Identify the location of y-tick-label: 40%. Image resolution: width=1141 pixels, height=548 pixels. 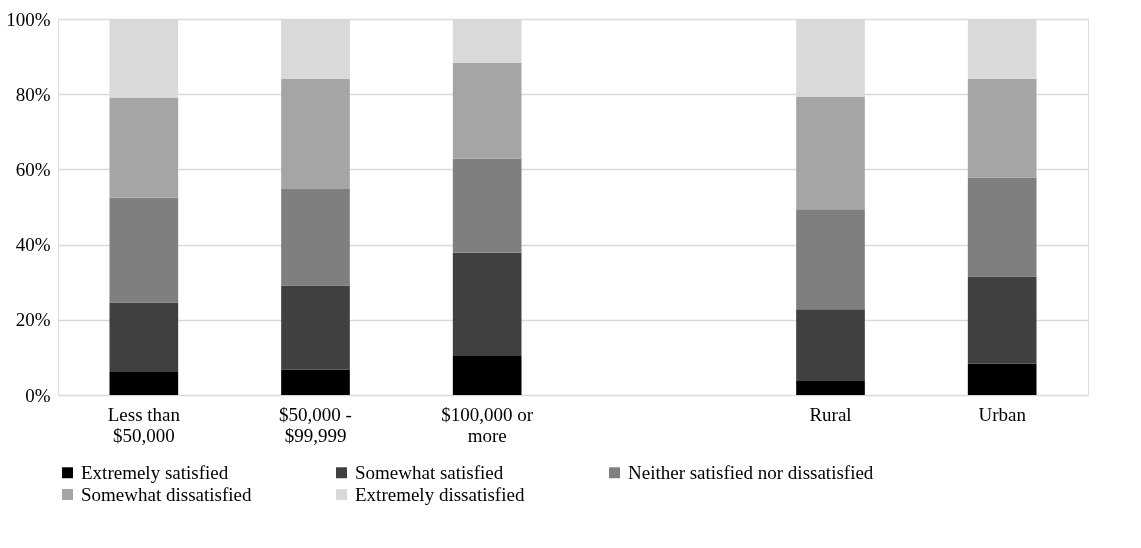
(33, 245).